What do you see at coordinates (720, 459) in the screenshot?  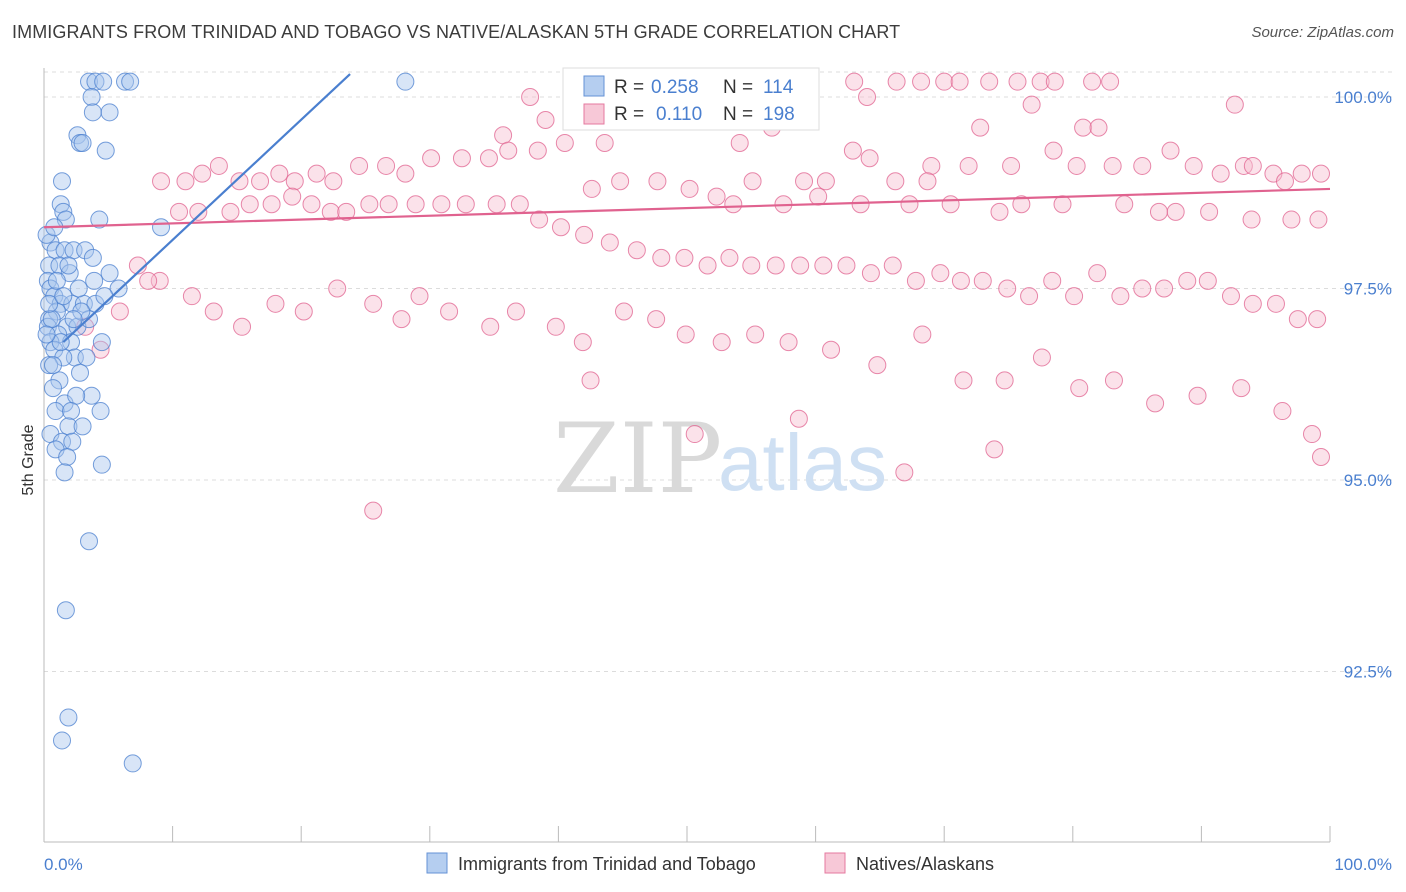 I see `watermark: ZIP atlas` at bounding box center [720, 459].